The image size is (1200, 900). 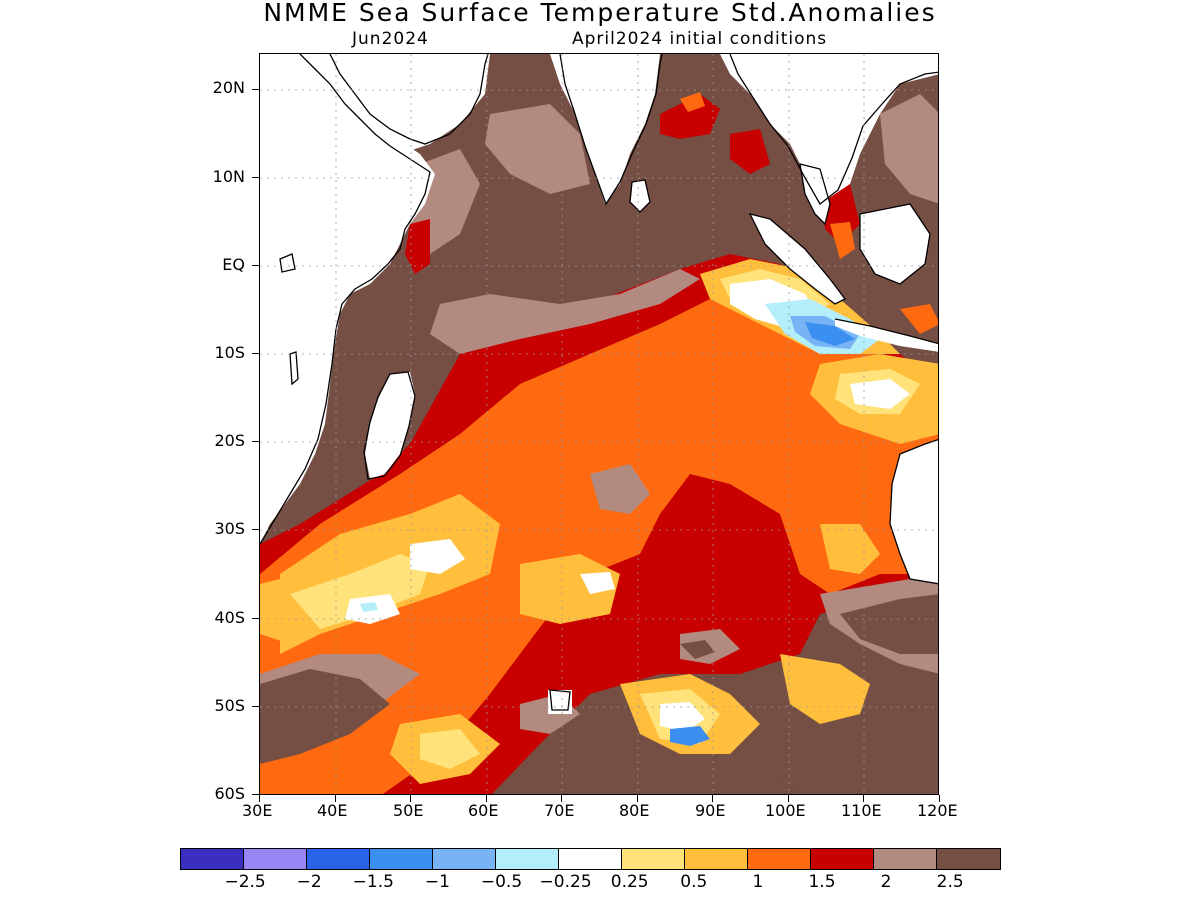 I want to click on lat-label-60s: 60S, so click(x=229, y=793).